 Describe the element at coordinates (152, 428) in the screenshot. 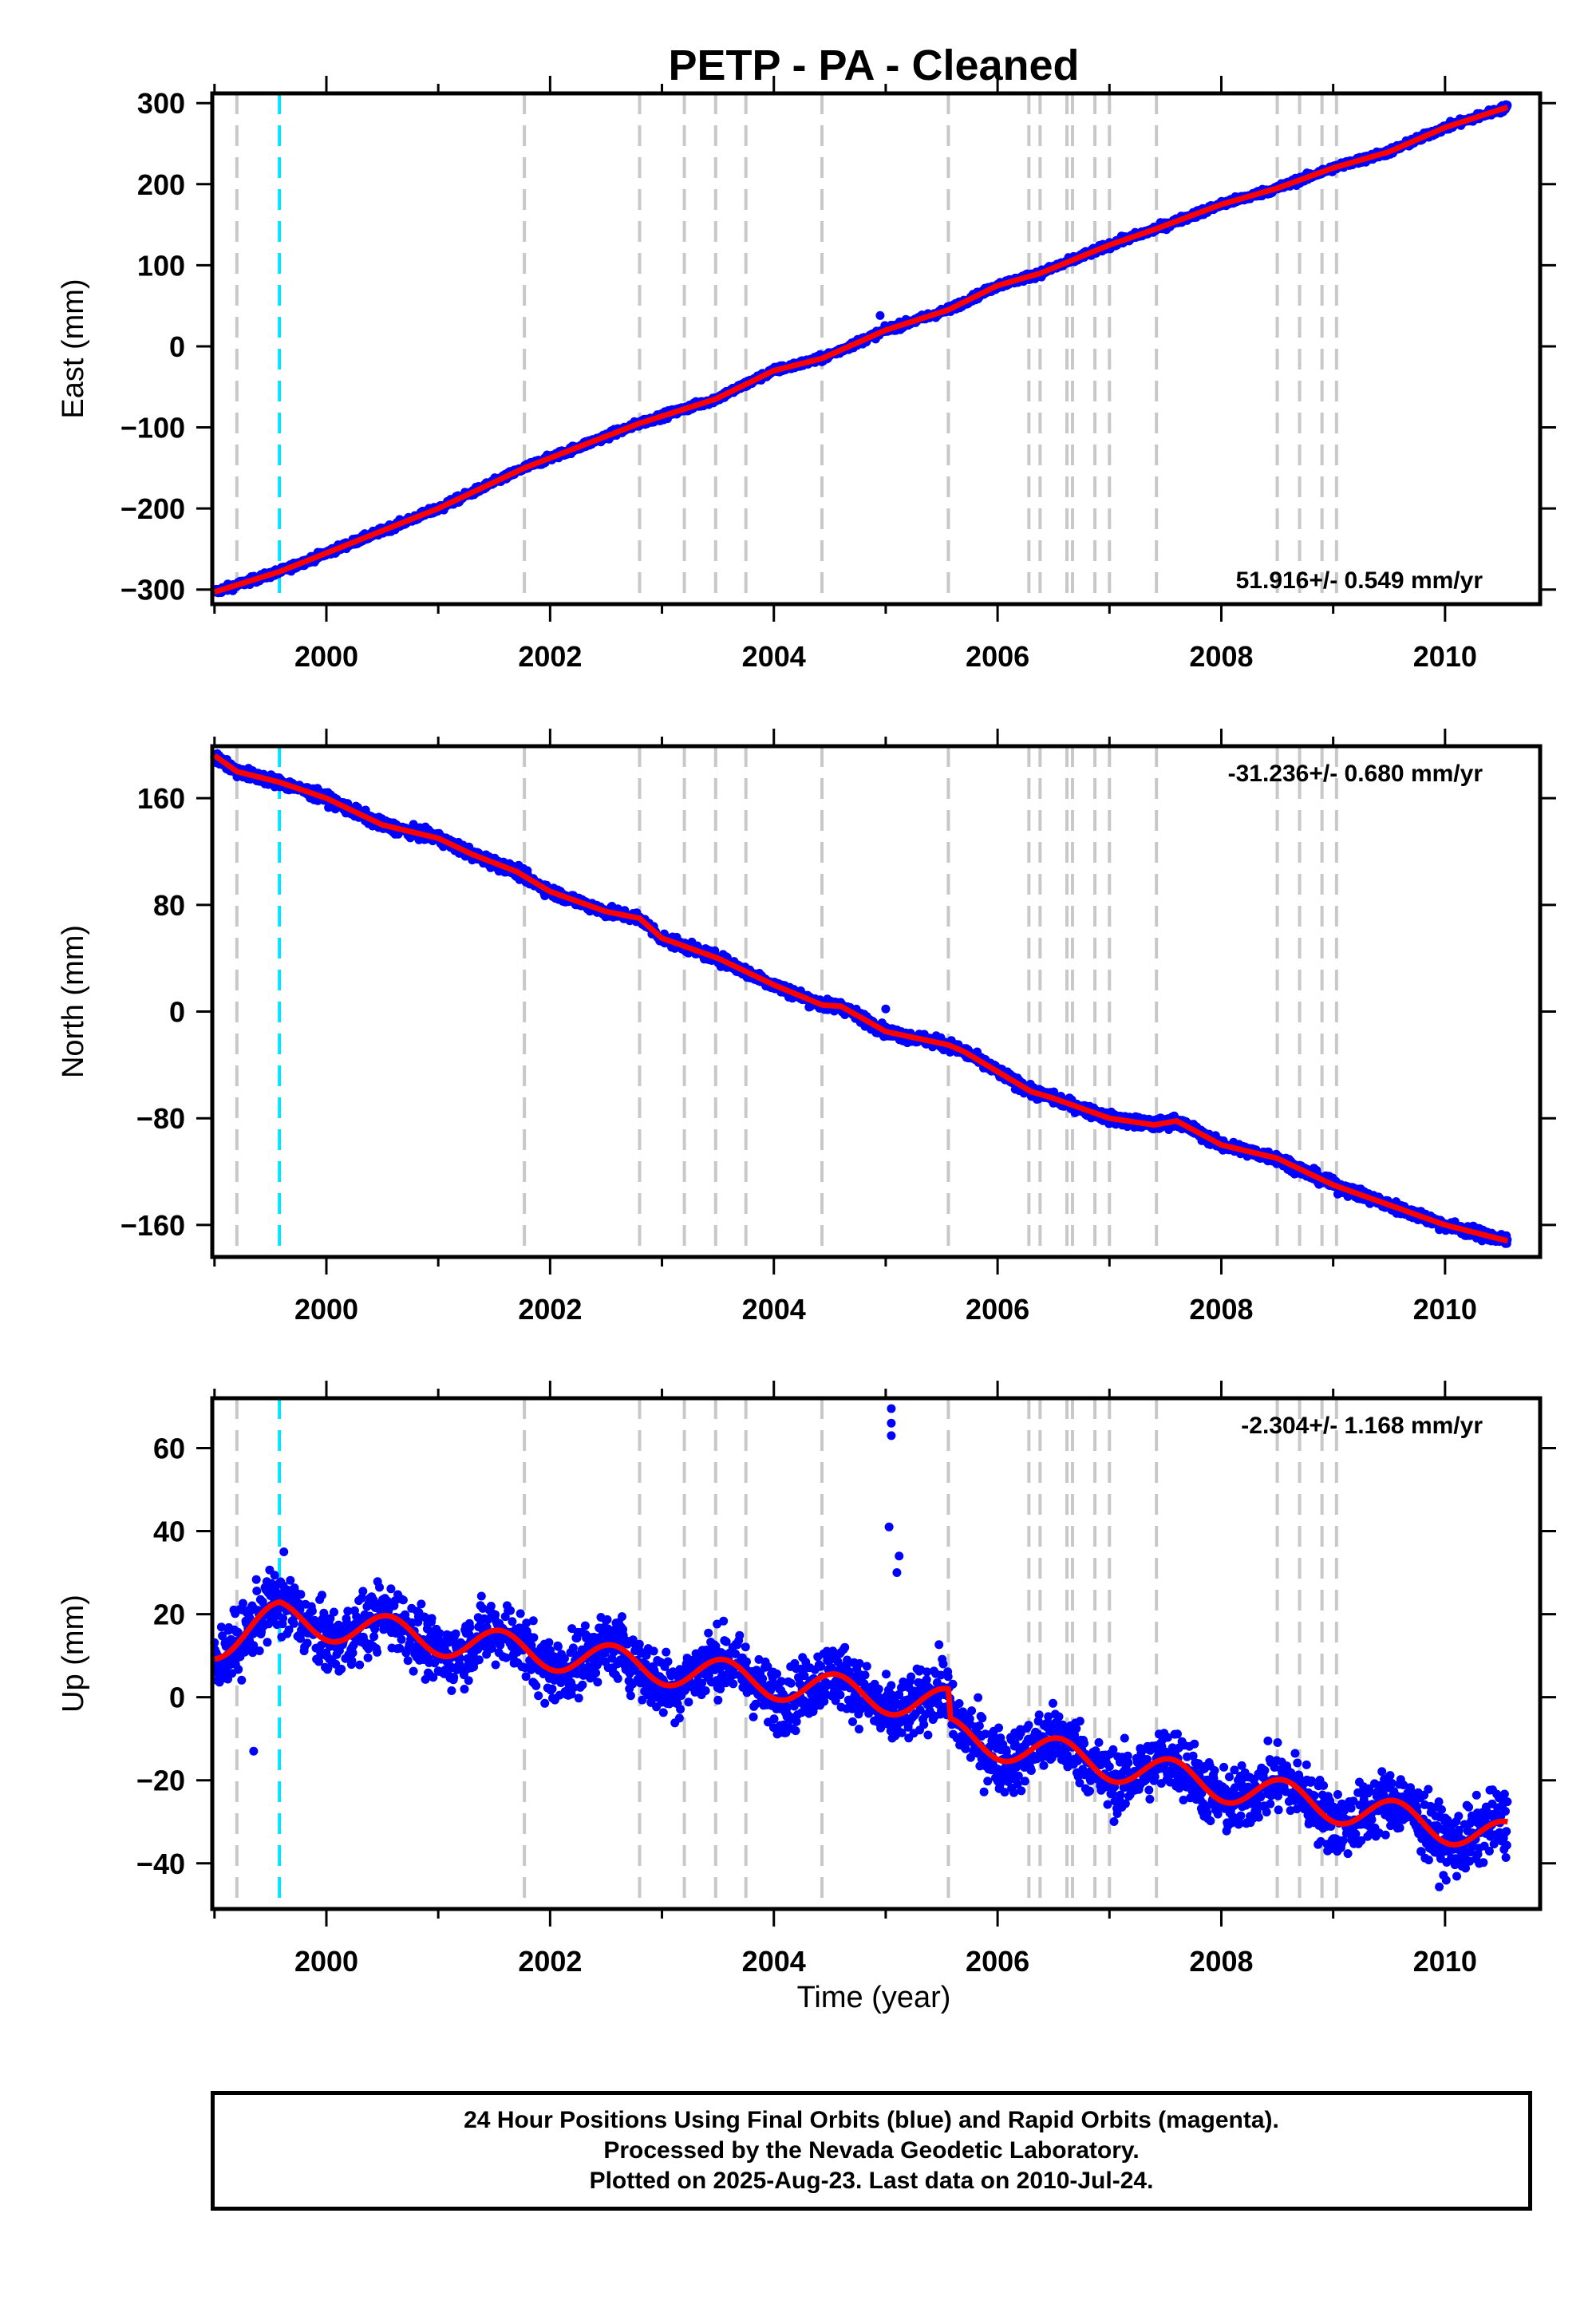

I see `y-tick-label: −100` at that location.